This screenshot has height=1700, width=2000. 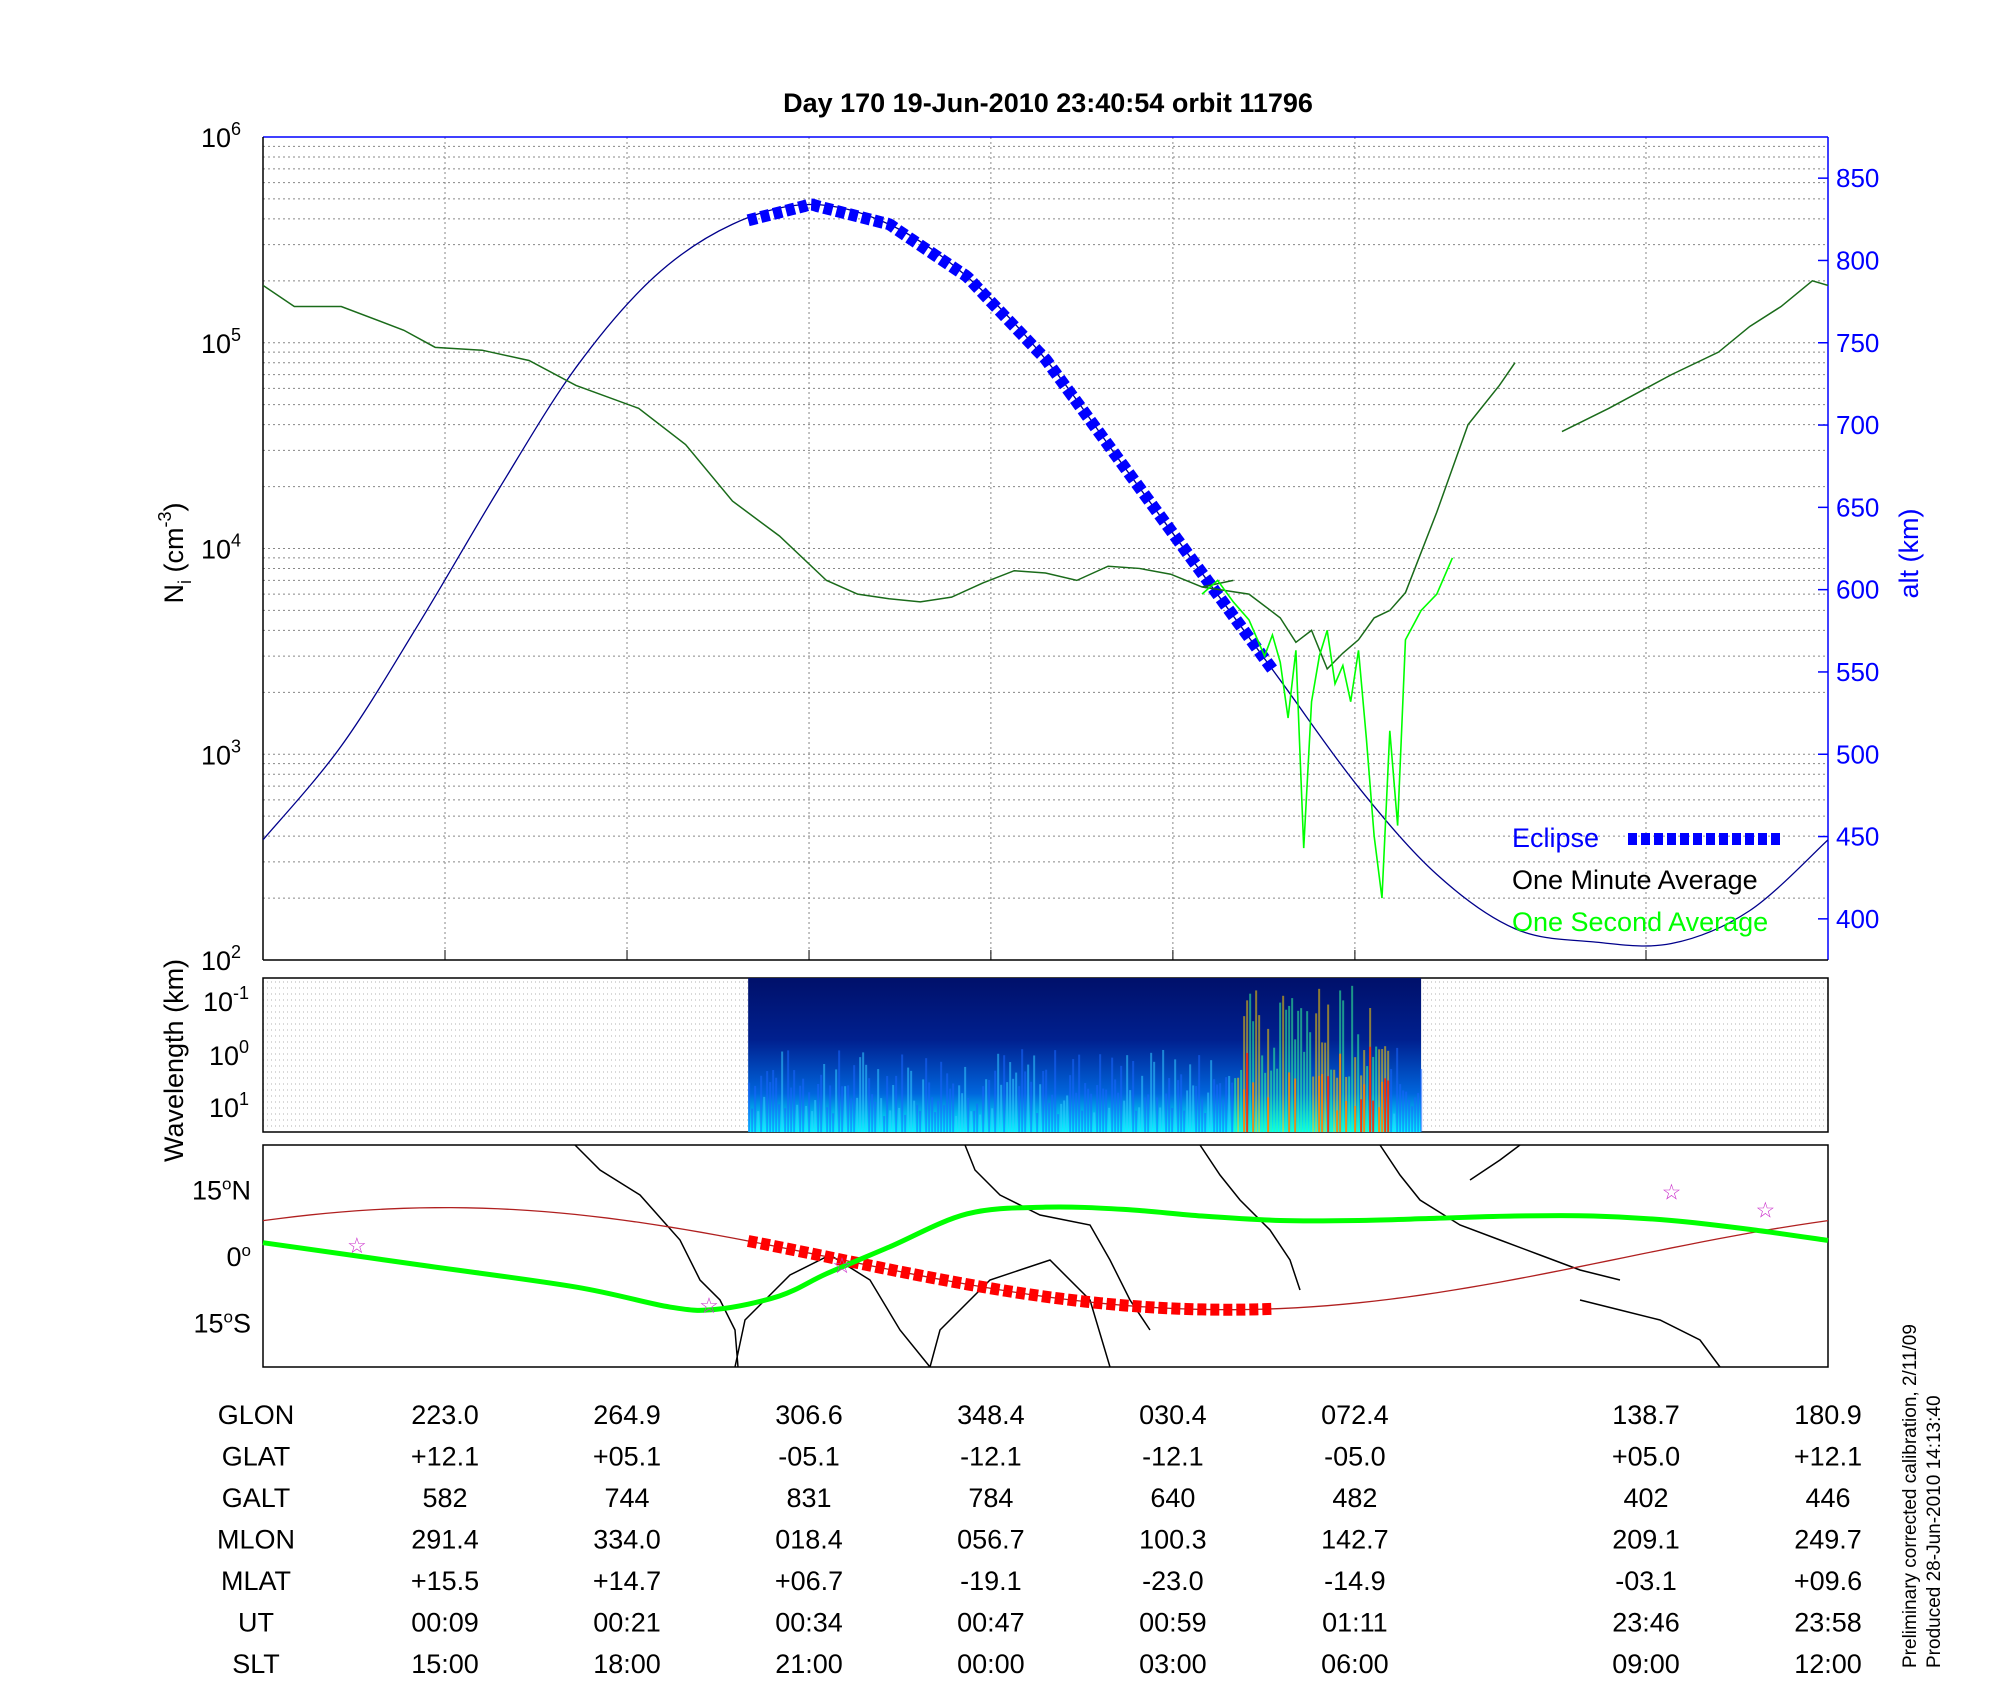 I want to click on table-cell: 23:46, so click(x=1646, y=1623).